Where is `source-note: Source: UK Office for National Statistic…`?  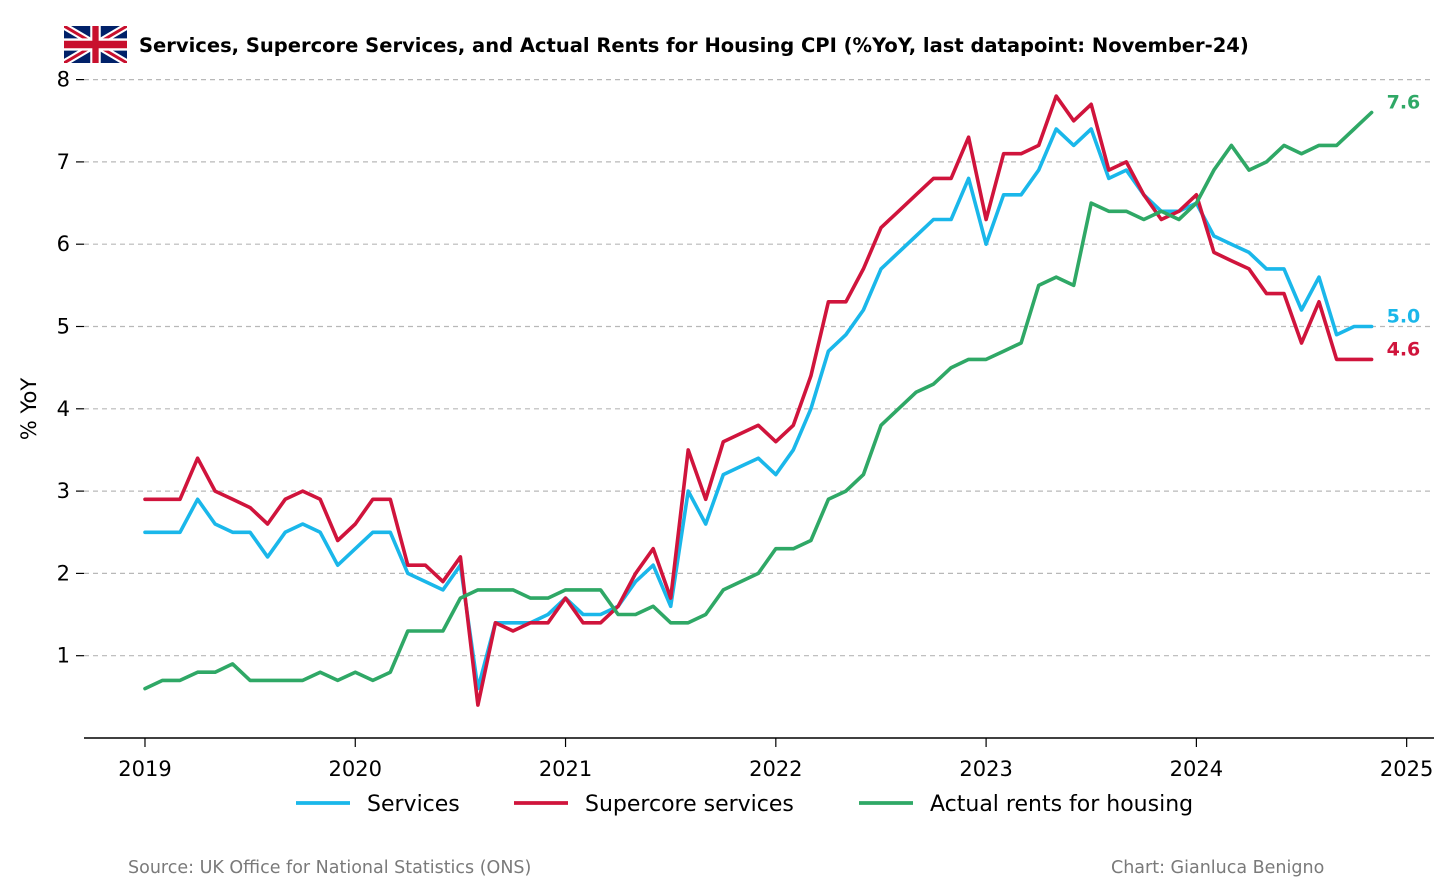
source-note: Source: UK Office for National Statistic… is located at coordinates (329, 868).